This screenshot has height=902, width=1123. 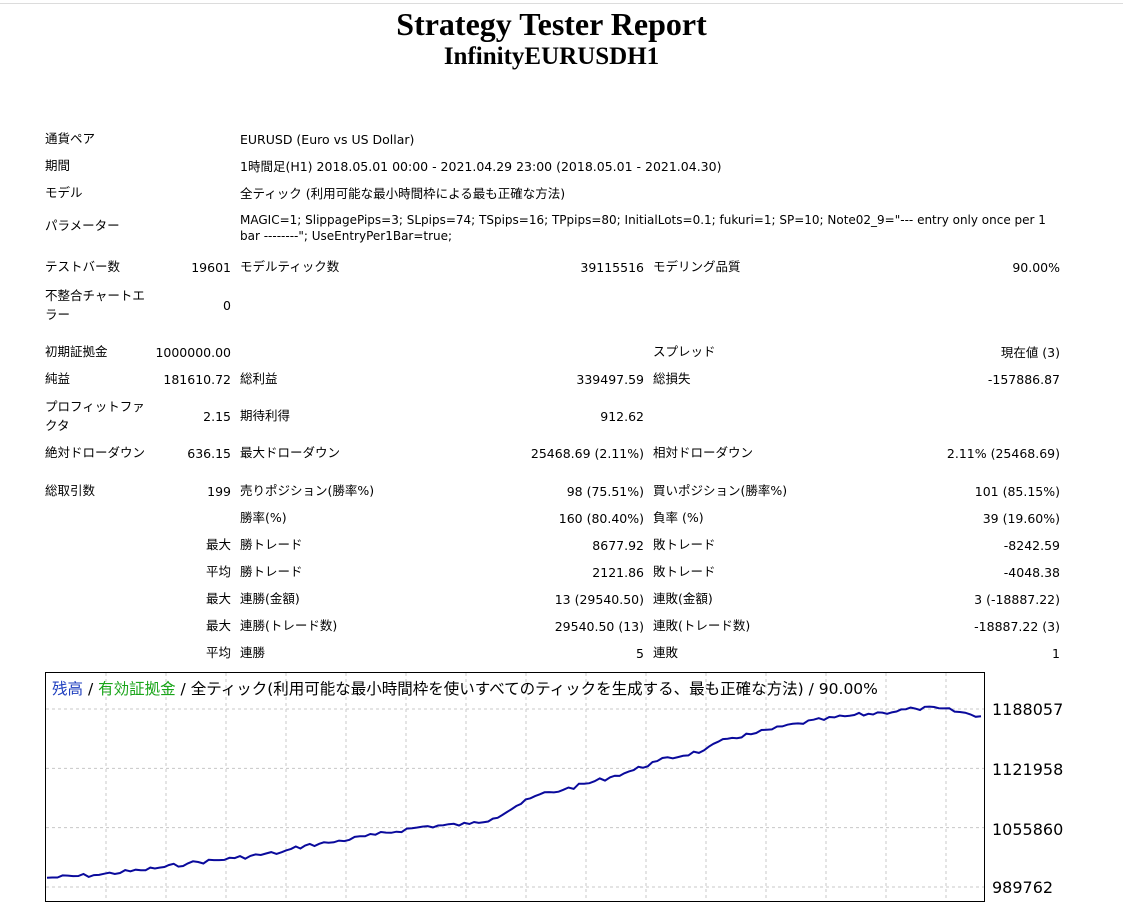 What do you see at coordinates (1031, 545) in the screenshot?
I see `largest-loss-value: -8242.59` at bounding box center [1031, 545].